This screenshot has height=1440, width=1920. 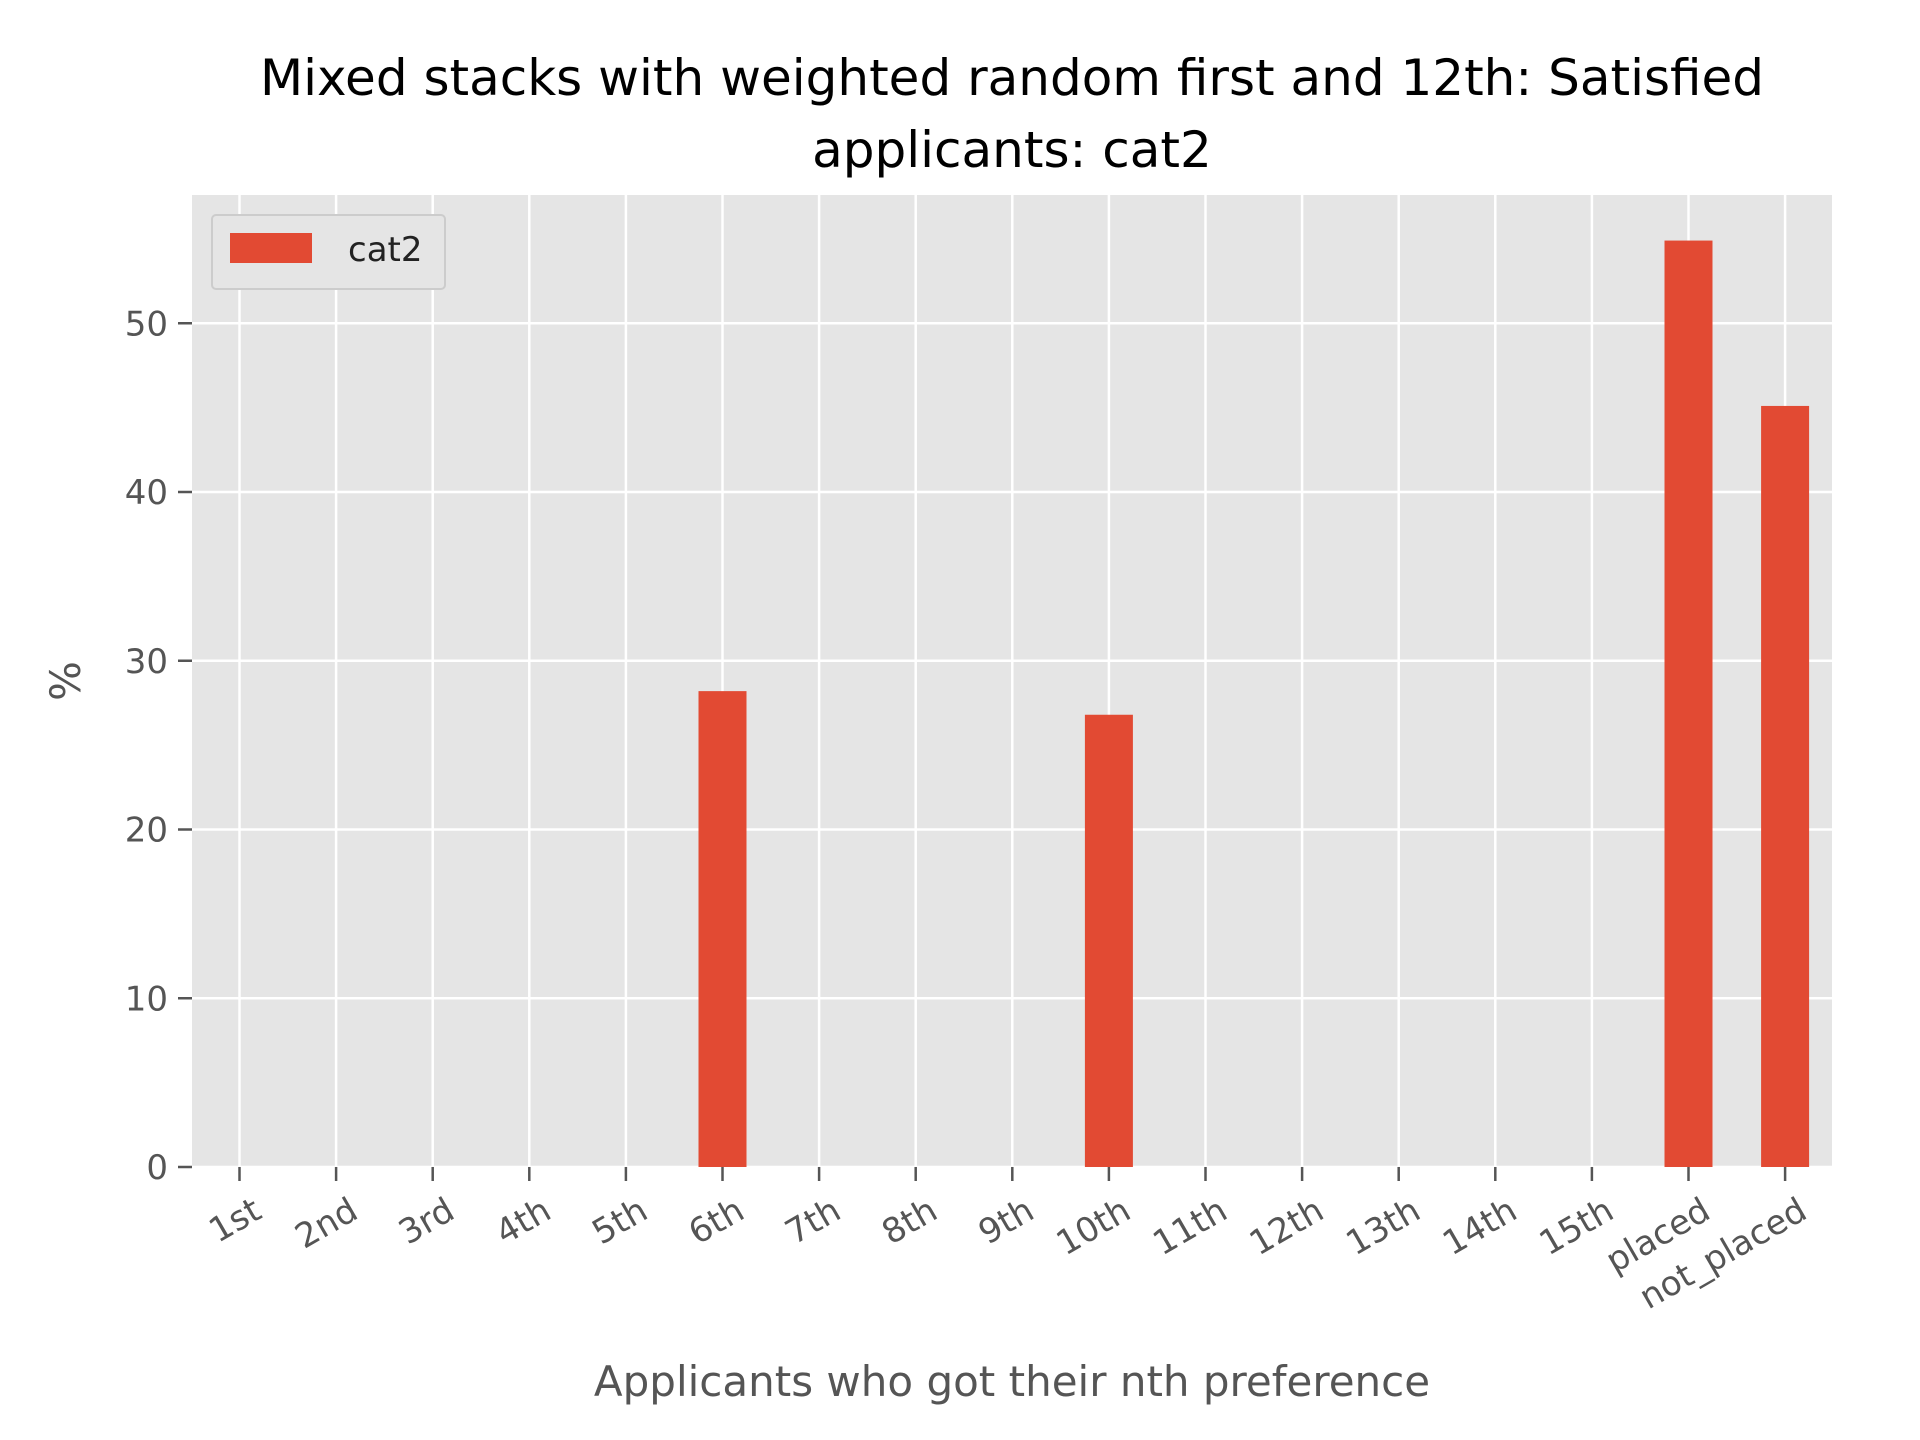 What do you see at coordinates (716, 1221) in the screenshot?
I see `x-tick-label-6th: 6th` at bounding box center [716, 1221].